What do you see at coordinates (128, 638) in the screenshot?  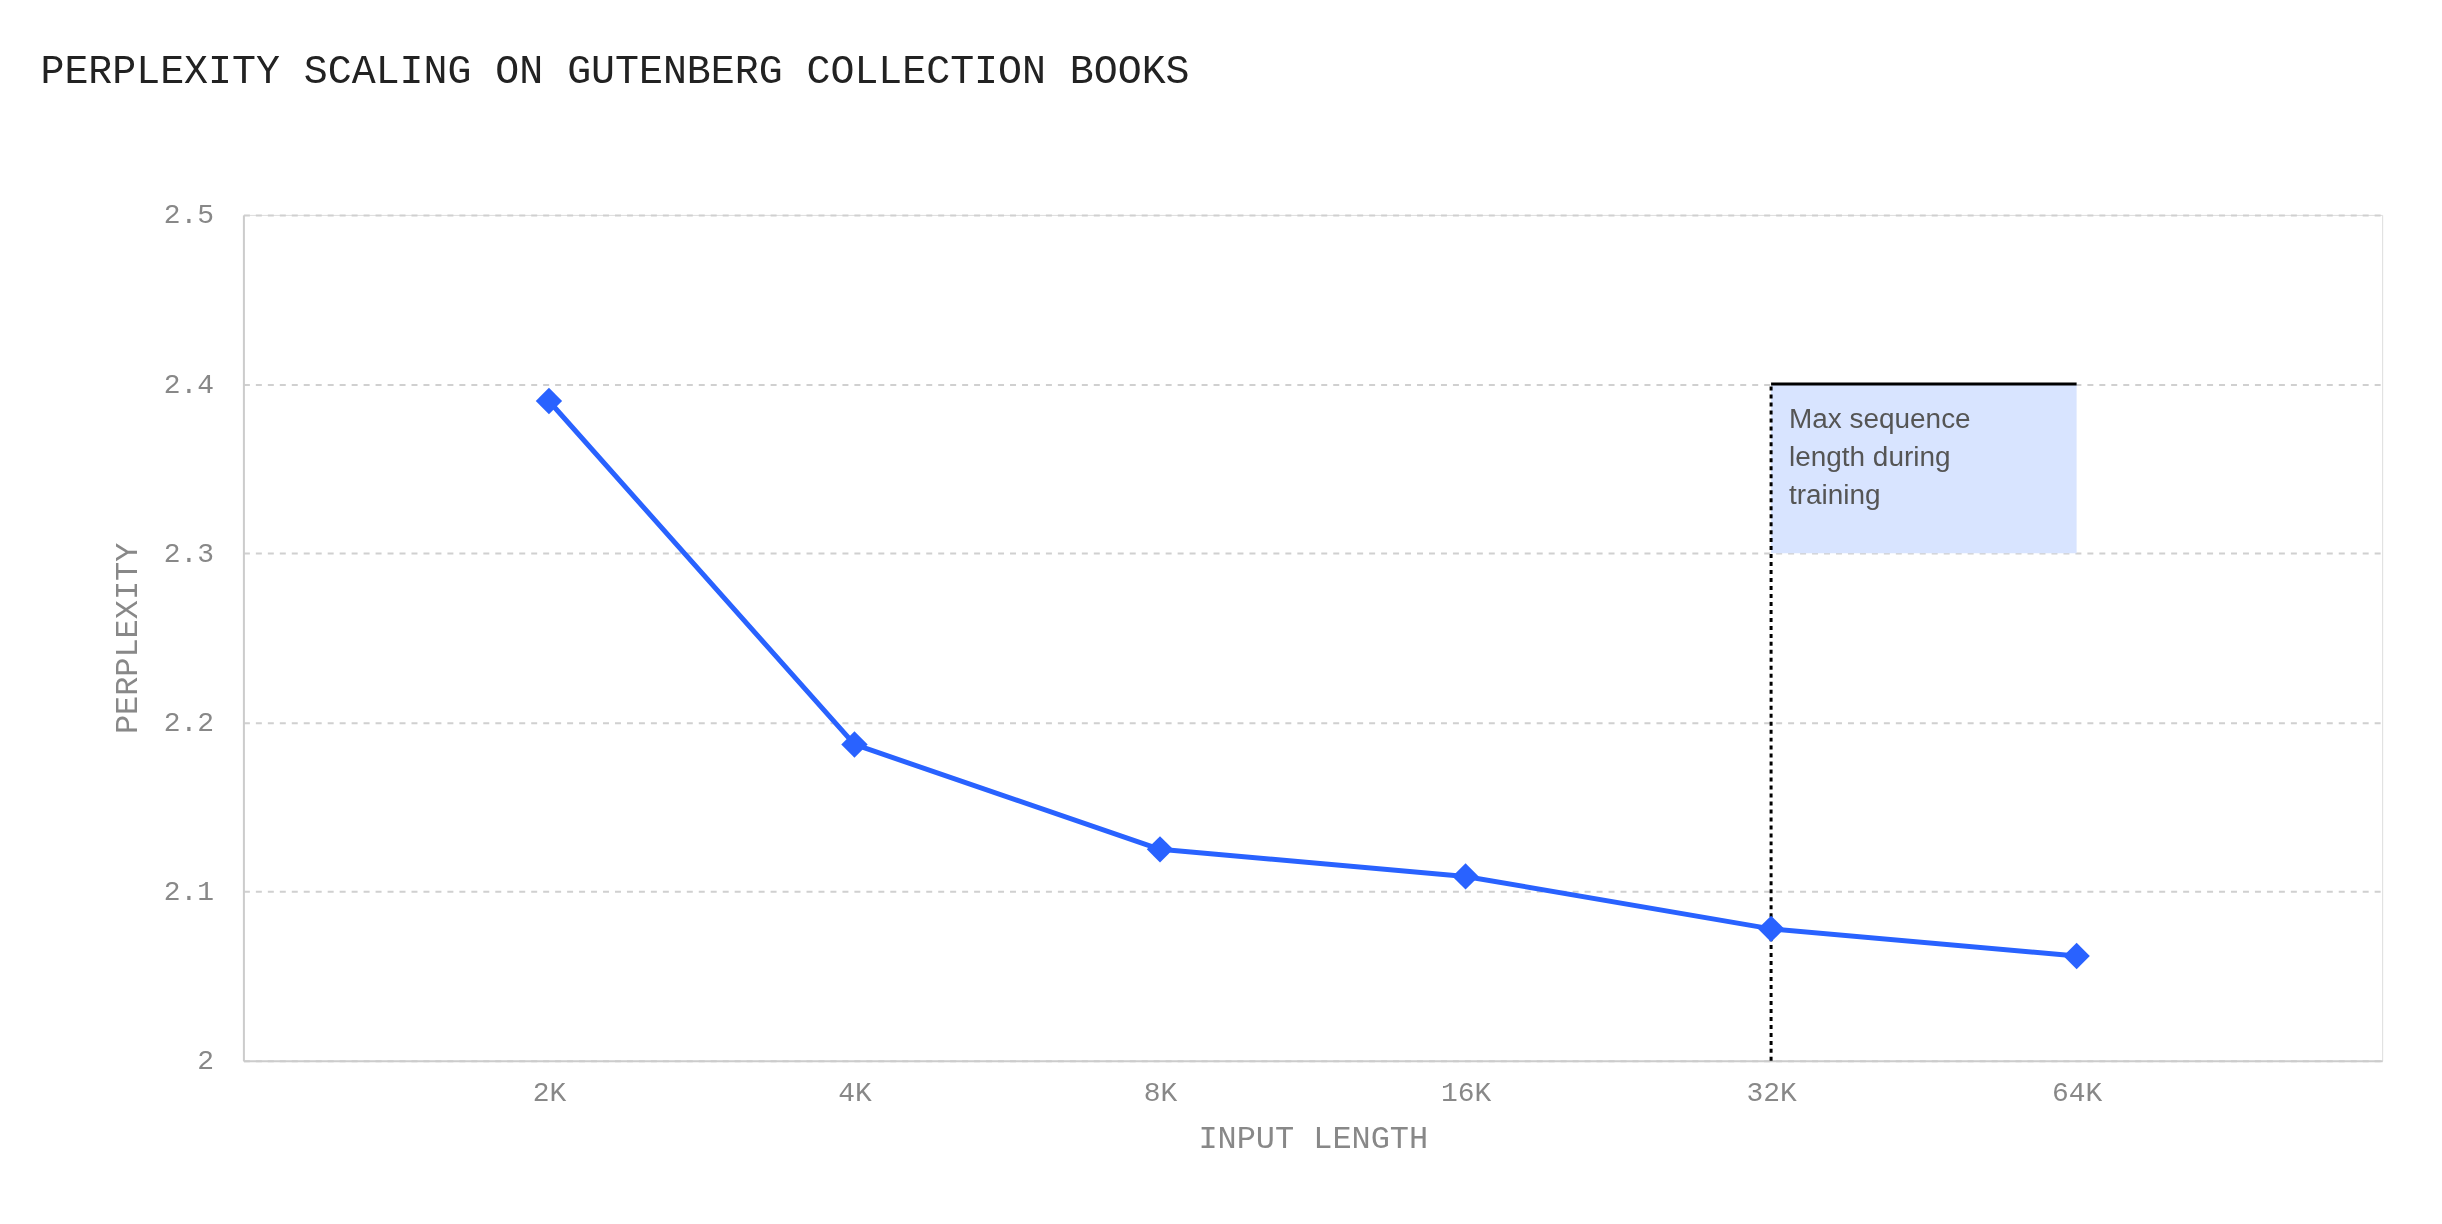 I see `y-axis-title: PERPLEXITY` at bounding box center [128, 638].